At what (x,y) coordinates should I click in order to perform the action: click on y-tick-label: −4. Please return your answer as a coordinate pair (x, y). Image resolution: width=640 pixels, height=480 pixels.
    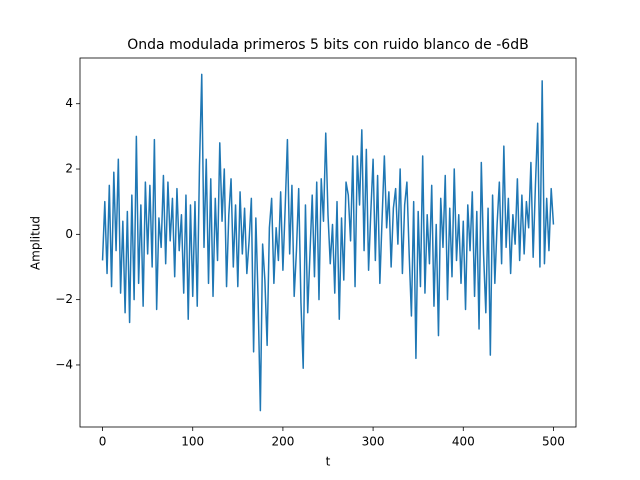
    Looking at the image, I should click on (64, 364).